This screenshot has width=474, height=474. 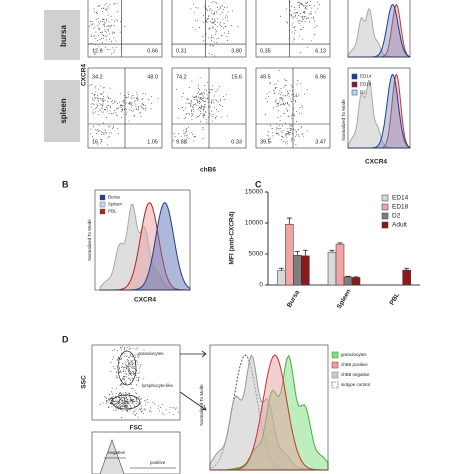 I want to click on error-bar, so click(x=348, y=276).